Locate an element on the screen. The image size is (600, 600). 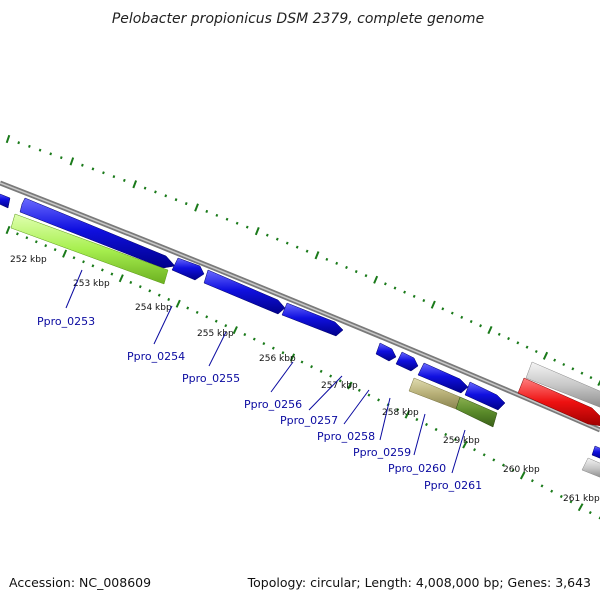
gene-label-ppro-0259: Ppro_0259 is located at coordinates (382, 452).